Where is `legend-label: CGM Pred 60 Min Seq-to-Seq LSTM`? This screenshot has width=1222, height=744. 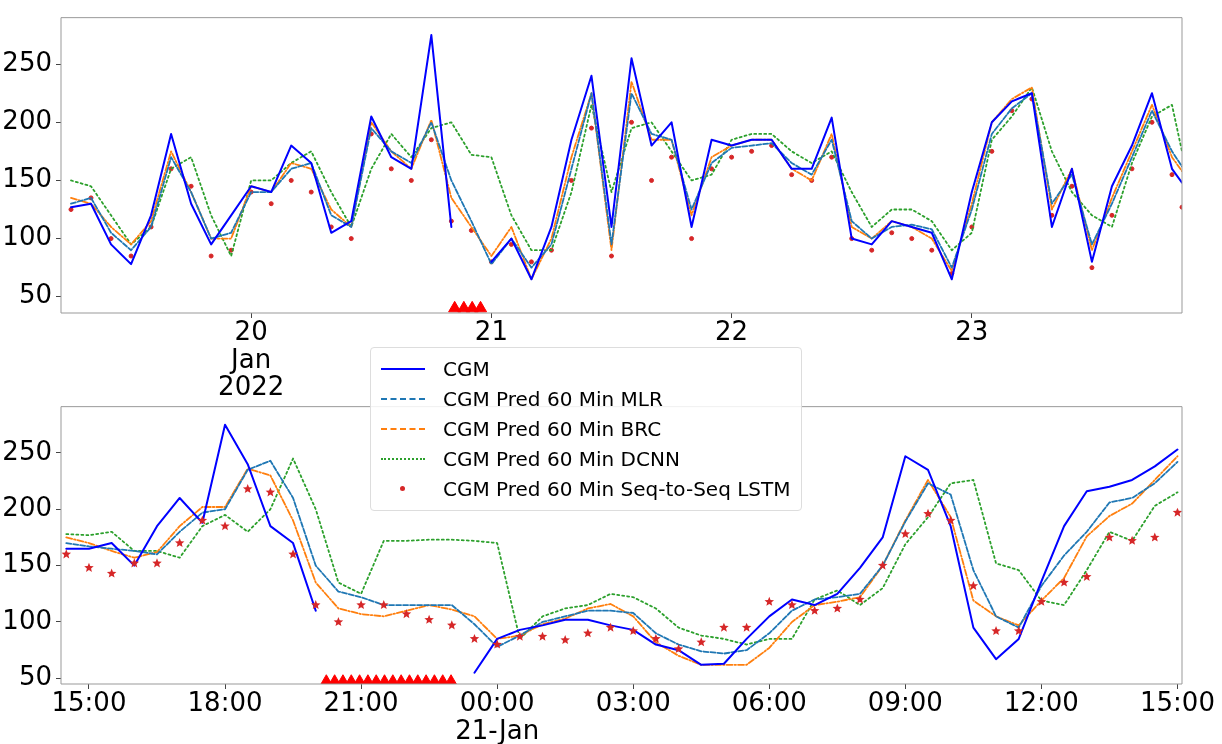
legend-label: CGM Pred 60 Min Seq-to-Seq LSTM is located at coordinates (617, 489).